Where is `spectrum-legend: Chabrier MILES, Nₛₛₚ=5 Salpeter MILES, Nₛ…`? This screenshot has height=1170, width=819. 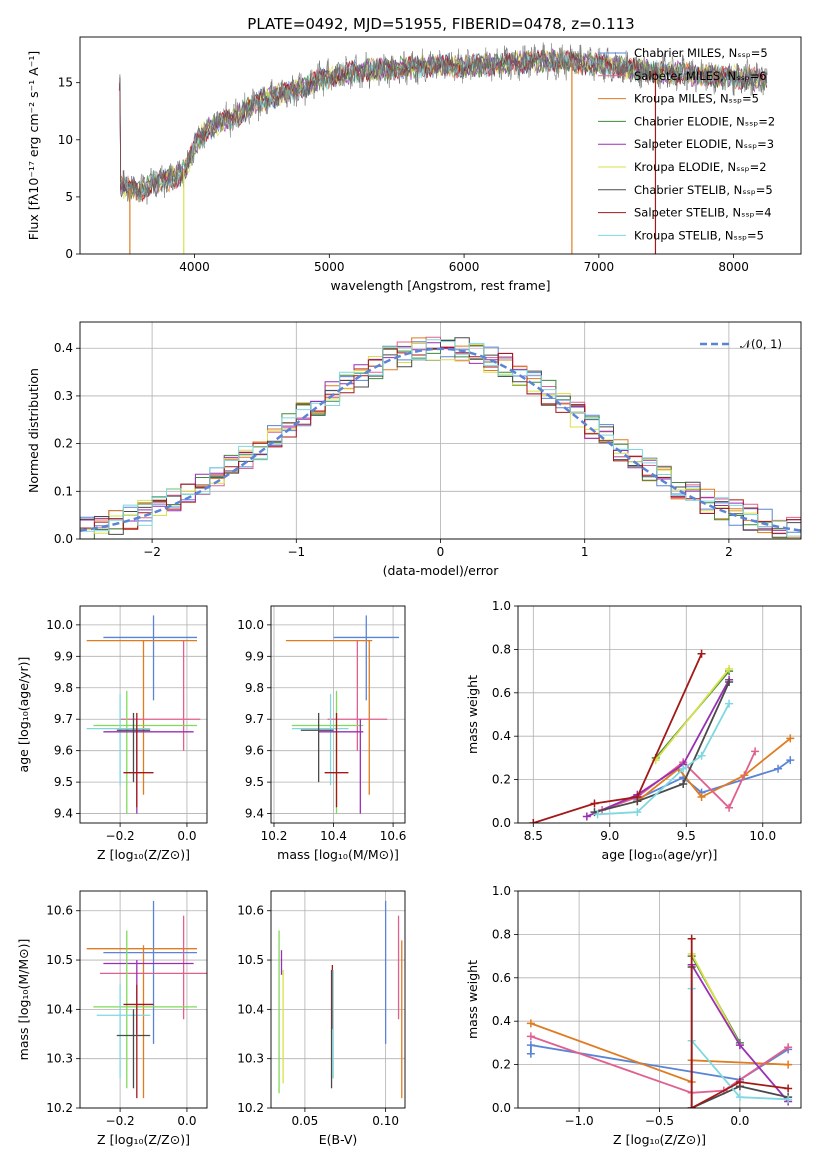 spectrum-legend: Chabrier MILES, Nₛₛₚ=5 Salpeter MILES, Nₛ… is located at coordinates (686, 144).